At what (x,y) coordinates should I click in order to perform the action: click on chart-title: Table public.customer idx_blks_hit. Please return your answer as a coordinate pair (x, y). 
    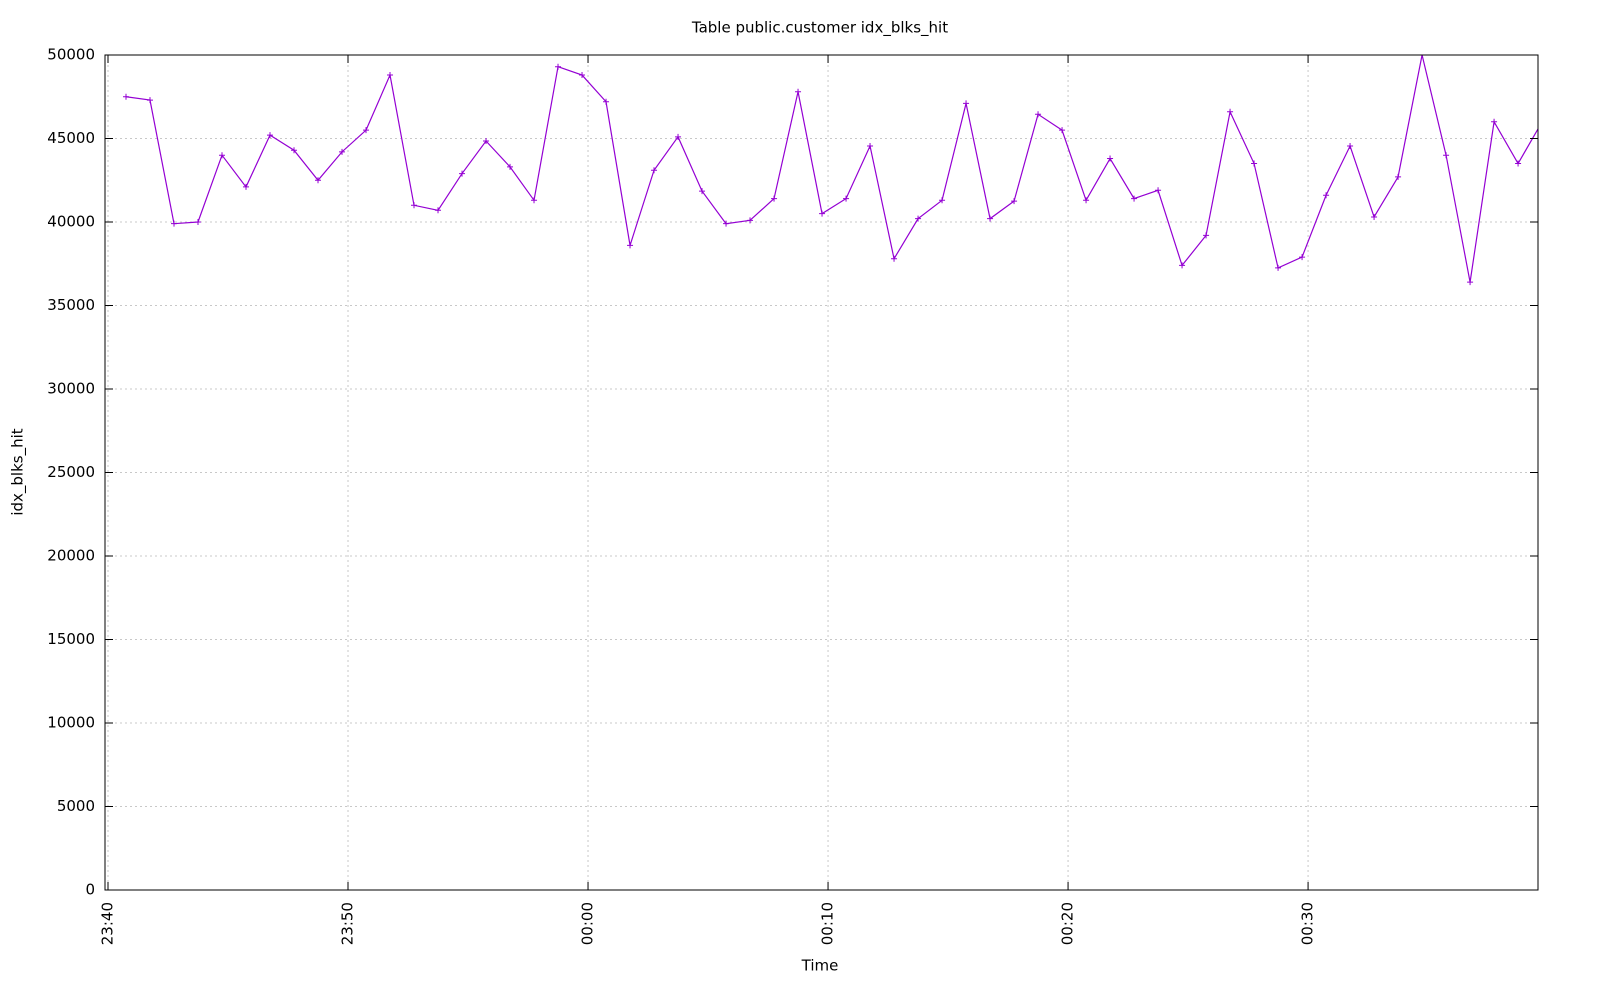
    Looking at the image, I should click on (819, 28).